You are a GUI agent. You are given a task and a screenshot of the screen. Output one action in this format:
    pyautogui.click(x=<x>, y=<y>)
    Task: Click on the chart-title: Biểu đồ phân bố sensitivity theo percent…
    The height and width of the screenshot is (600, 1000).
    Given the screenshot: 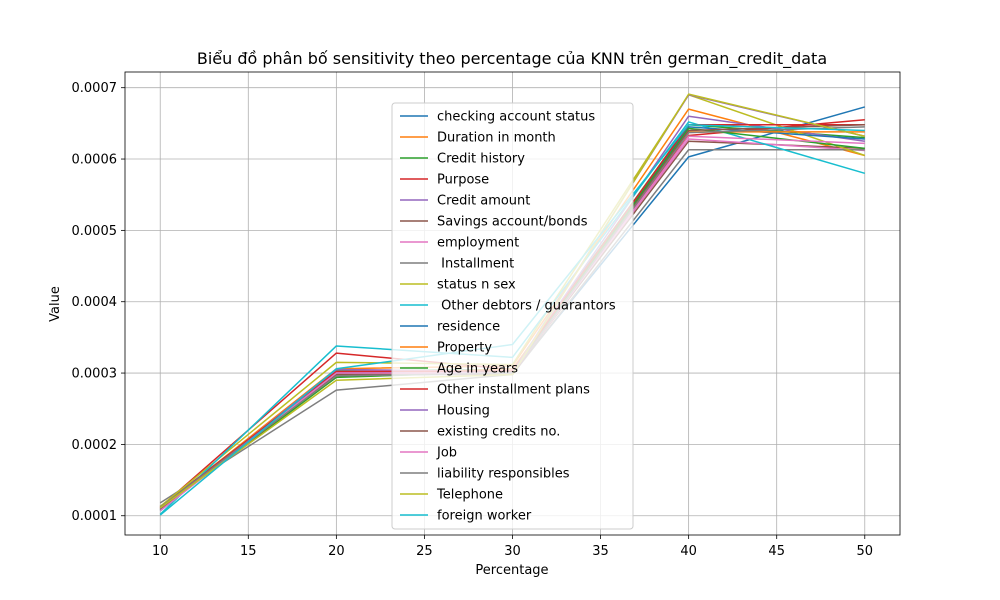 What is the action you would take?
    pyautogui.click(x=512, y=59)
    